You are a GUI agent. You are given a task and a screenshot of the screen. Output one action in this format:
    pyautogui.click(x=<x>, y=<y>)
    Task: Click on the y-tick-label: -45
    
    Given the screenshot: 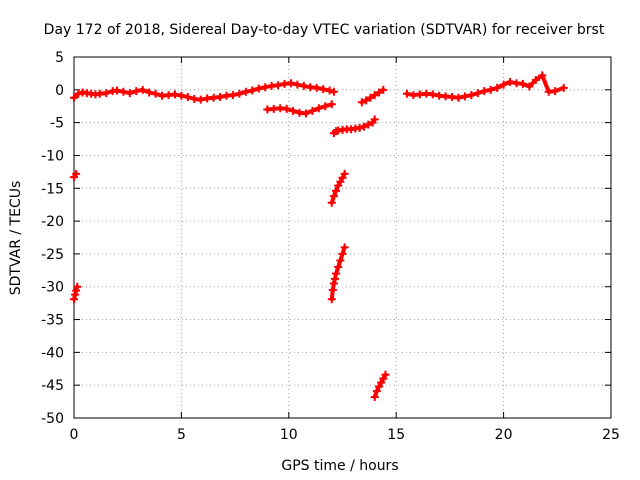 What is the action you would take?
    pyautogui.click(x=52, y=386)
    